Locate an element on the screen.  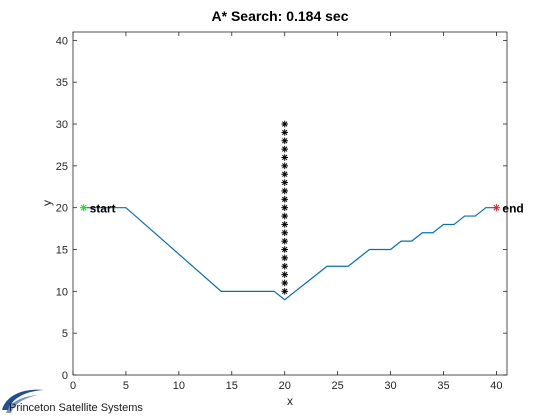
start-marker is located at coordinates (83, 207).